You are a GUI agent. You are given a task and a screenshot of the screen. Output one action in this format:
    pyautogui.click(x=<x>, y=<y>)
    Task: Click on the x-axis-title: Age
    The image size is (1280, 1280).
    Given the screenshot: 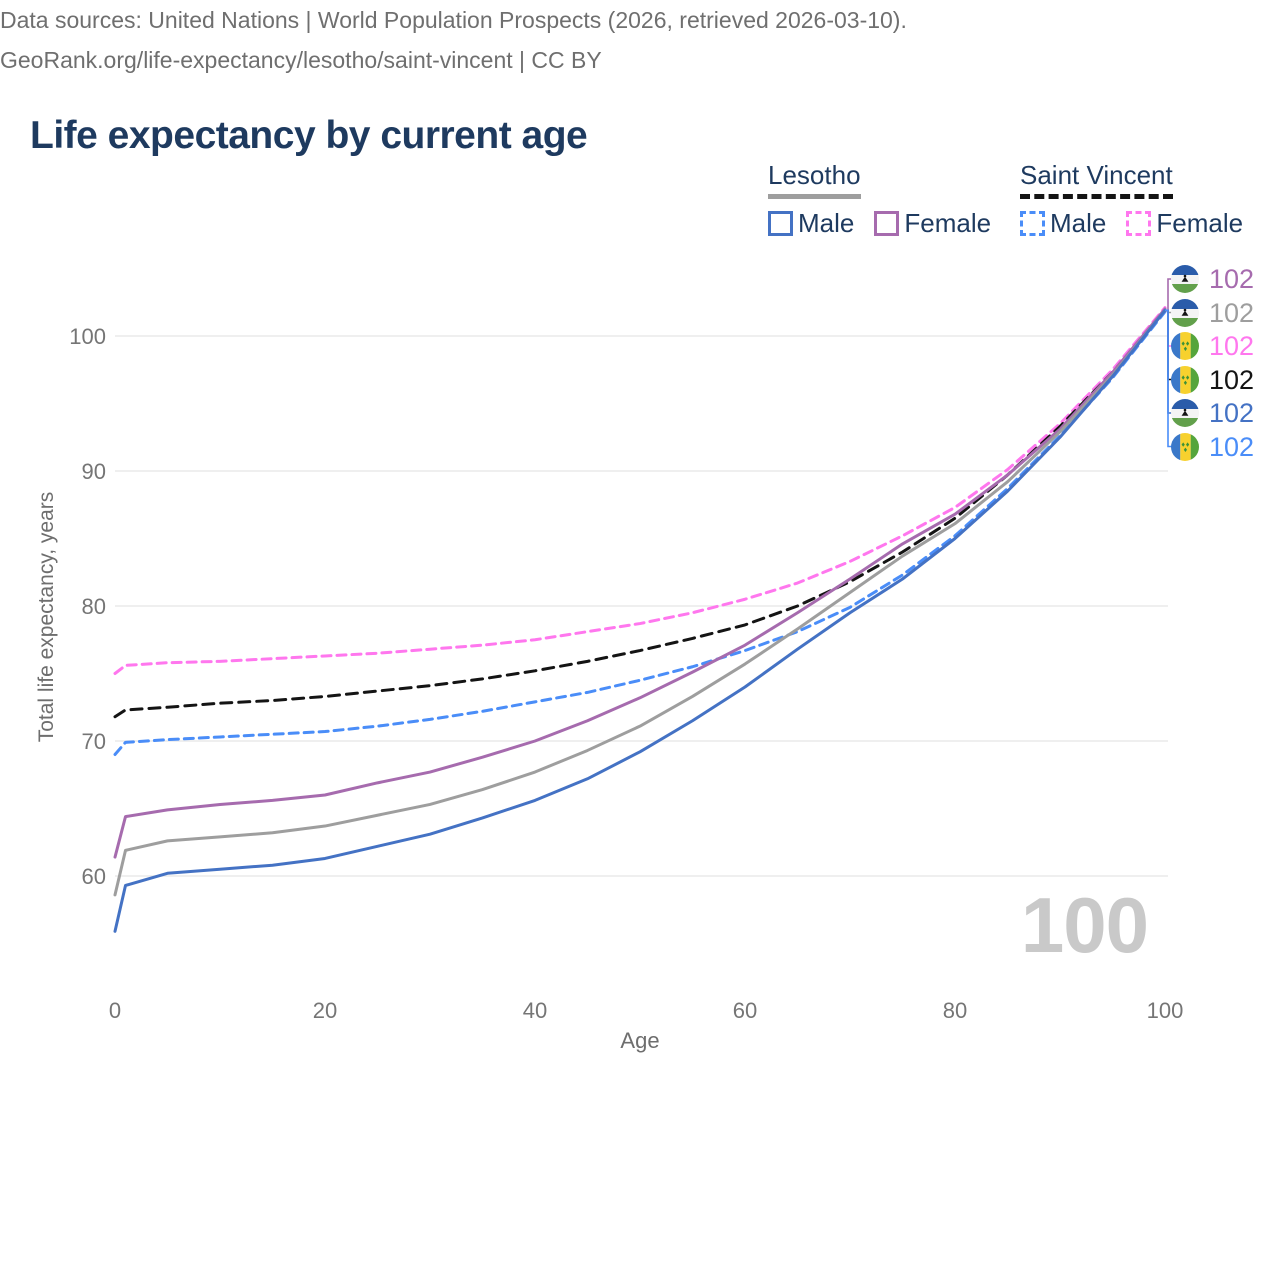 What is the action you would take?
    pyautogui.click(x=640, y=1040)
    